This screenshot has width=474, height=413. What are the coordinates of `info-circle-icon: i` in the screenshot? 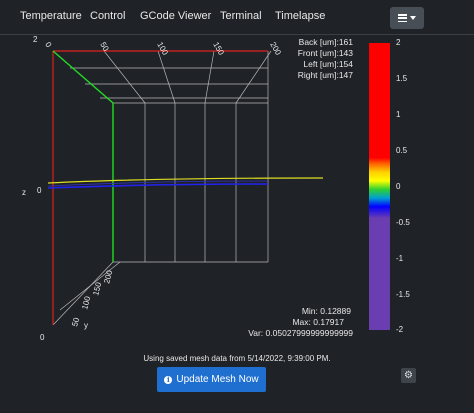 It's located at (168, 379).